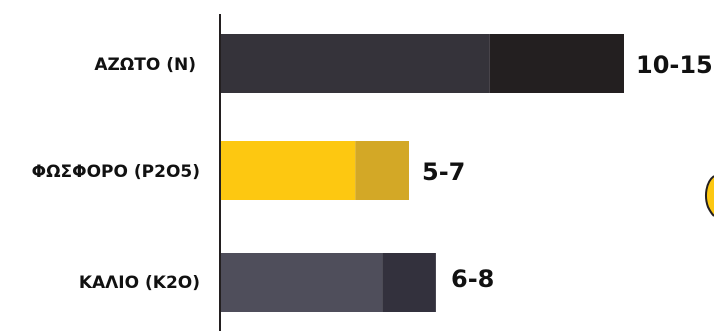 This screenshot has width=714, height=331. I want to click on decorative-arc-shape, so click(709, 196).